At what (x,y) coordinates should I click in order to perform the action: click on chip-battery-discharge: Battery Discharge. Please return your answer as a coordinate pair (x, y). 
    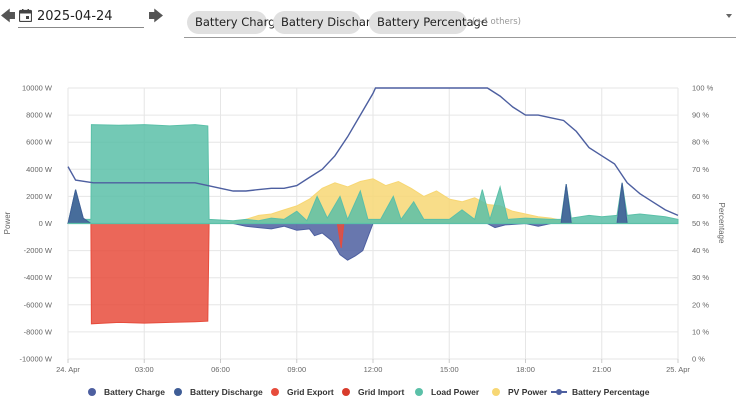
    Looking at the image, I should click on (329, 22).